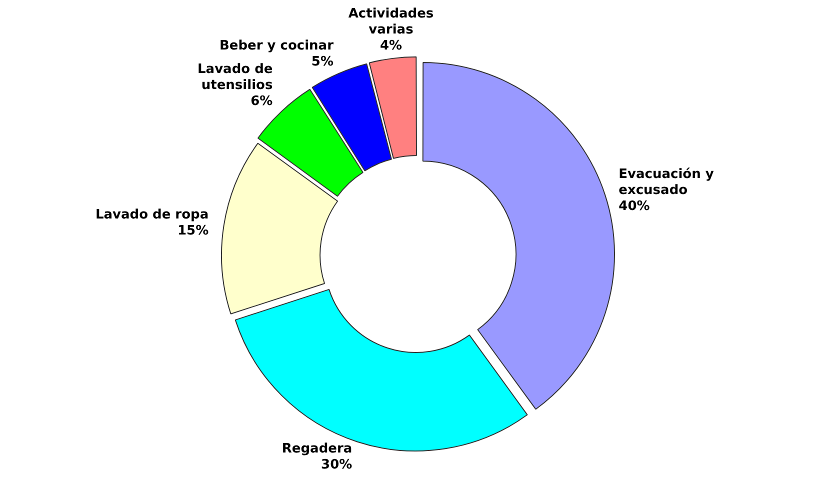 Image resolution: width=835 pixels, height=497 pixels. I want to click on slice-label: Evacuación y excusado, so click(666, 182).